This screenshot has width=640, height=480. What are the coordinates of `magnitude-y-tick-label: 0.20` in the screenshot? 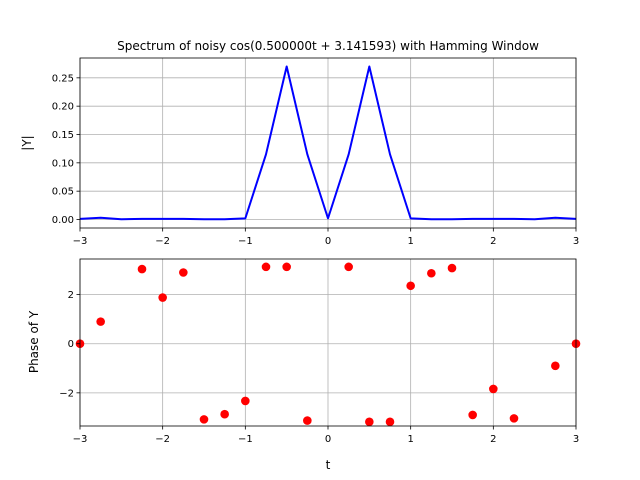 It's located at (63, 107).